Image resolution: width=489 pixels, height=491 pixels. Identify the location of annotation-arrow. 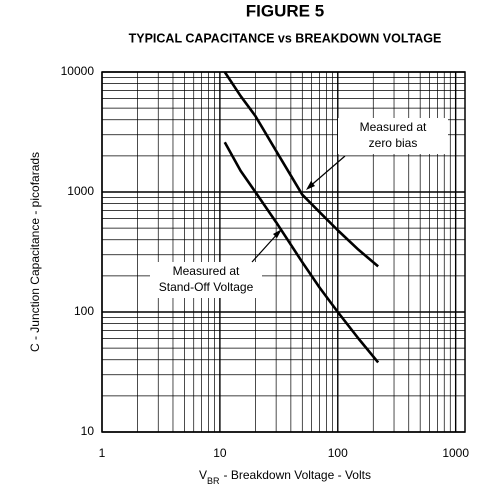
(326, 172).